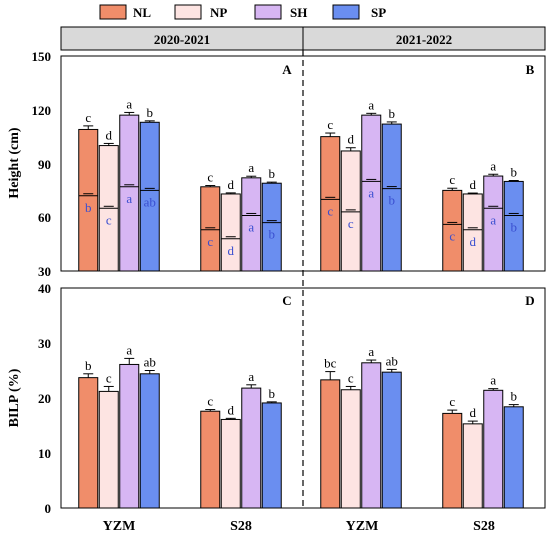 This screenshot has width=550, height=538. What do you see at coordinates (287, 69) in the screenshot?
I see `panel-label-a: A` at bounding box center [287, 69].